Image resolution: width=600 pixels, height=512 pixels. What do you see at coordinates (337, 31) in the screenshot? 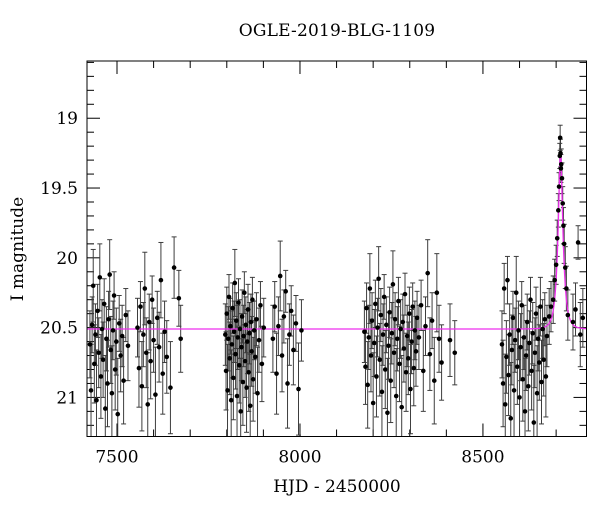
I see `plot-title: OGLE-2019-BLG-1109` at bounding box center [337, 31].